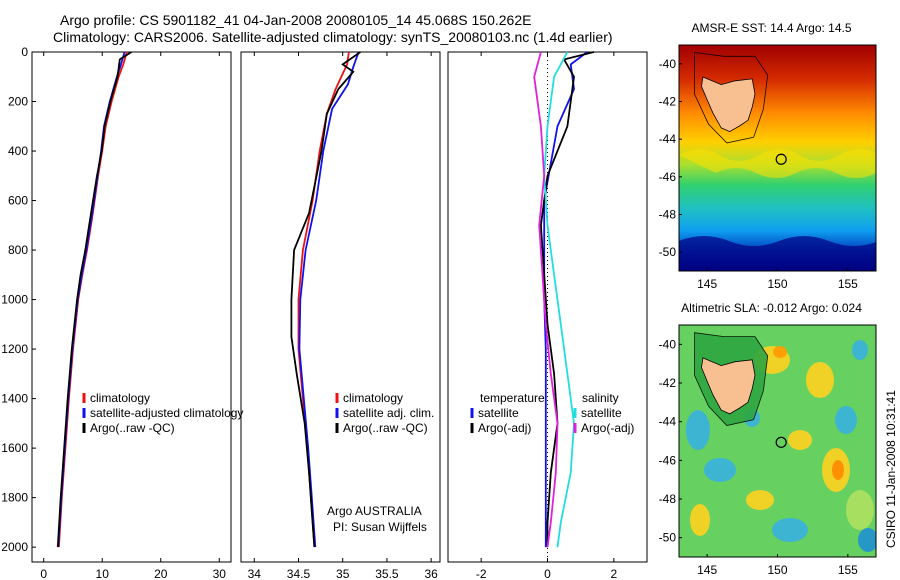 This screenshot has width=900, height=580. Describe the element at coordinates (120, 398) in the screenshot. I see `temperature-legend-label: climatology` at that location.